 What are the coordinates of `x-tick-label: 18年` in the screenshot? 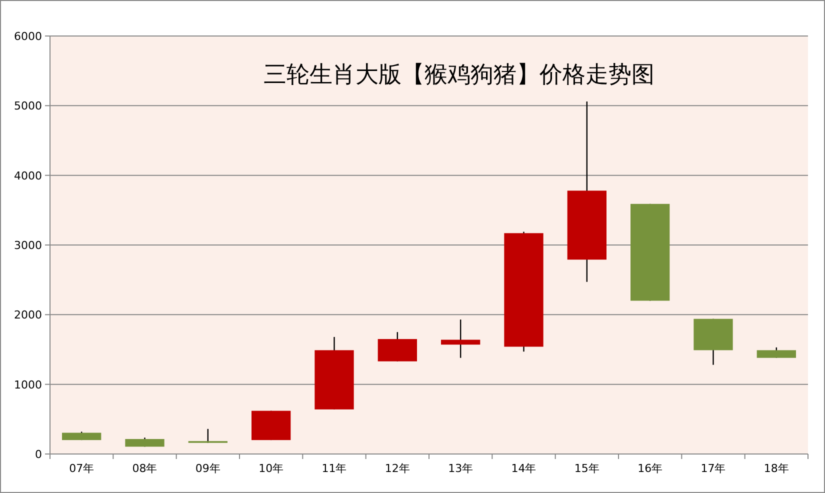 It's located at (776, 468).